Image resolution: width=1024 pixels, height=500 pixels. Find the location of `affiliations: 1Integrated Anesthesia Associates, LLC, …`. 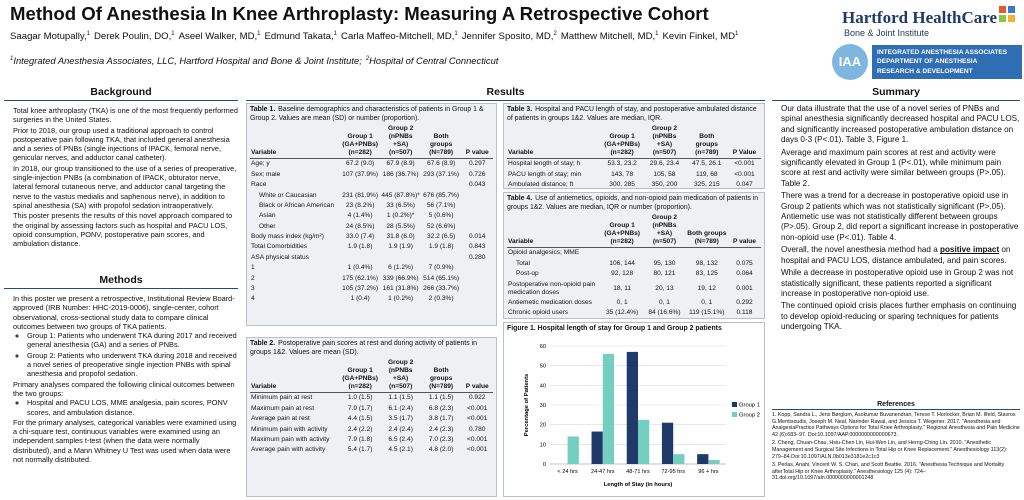

affiliations: 1Integrated Anesthesia Associates, LLC, … is located at coordinates (256, 60).